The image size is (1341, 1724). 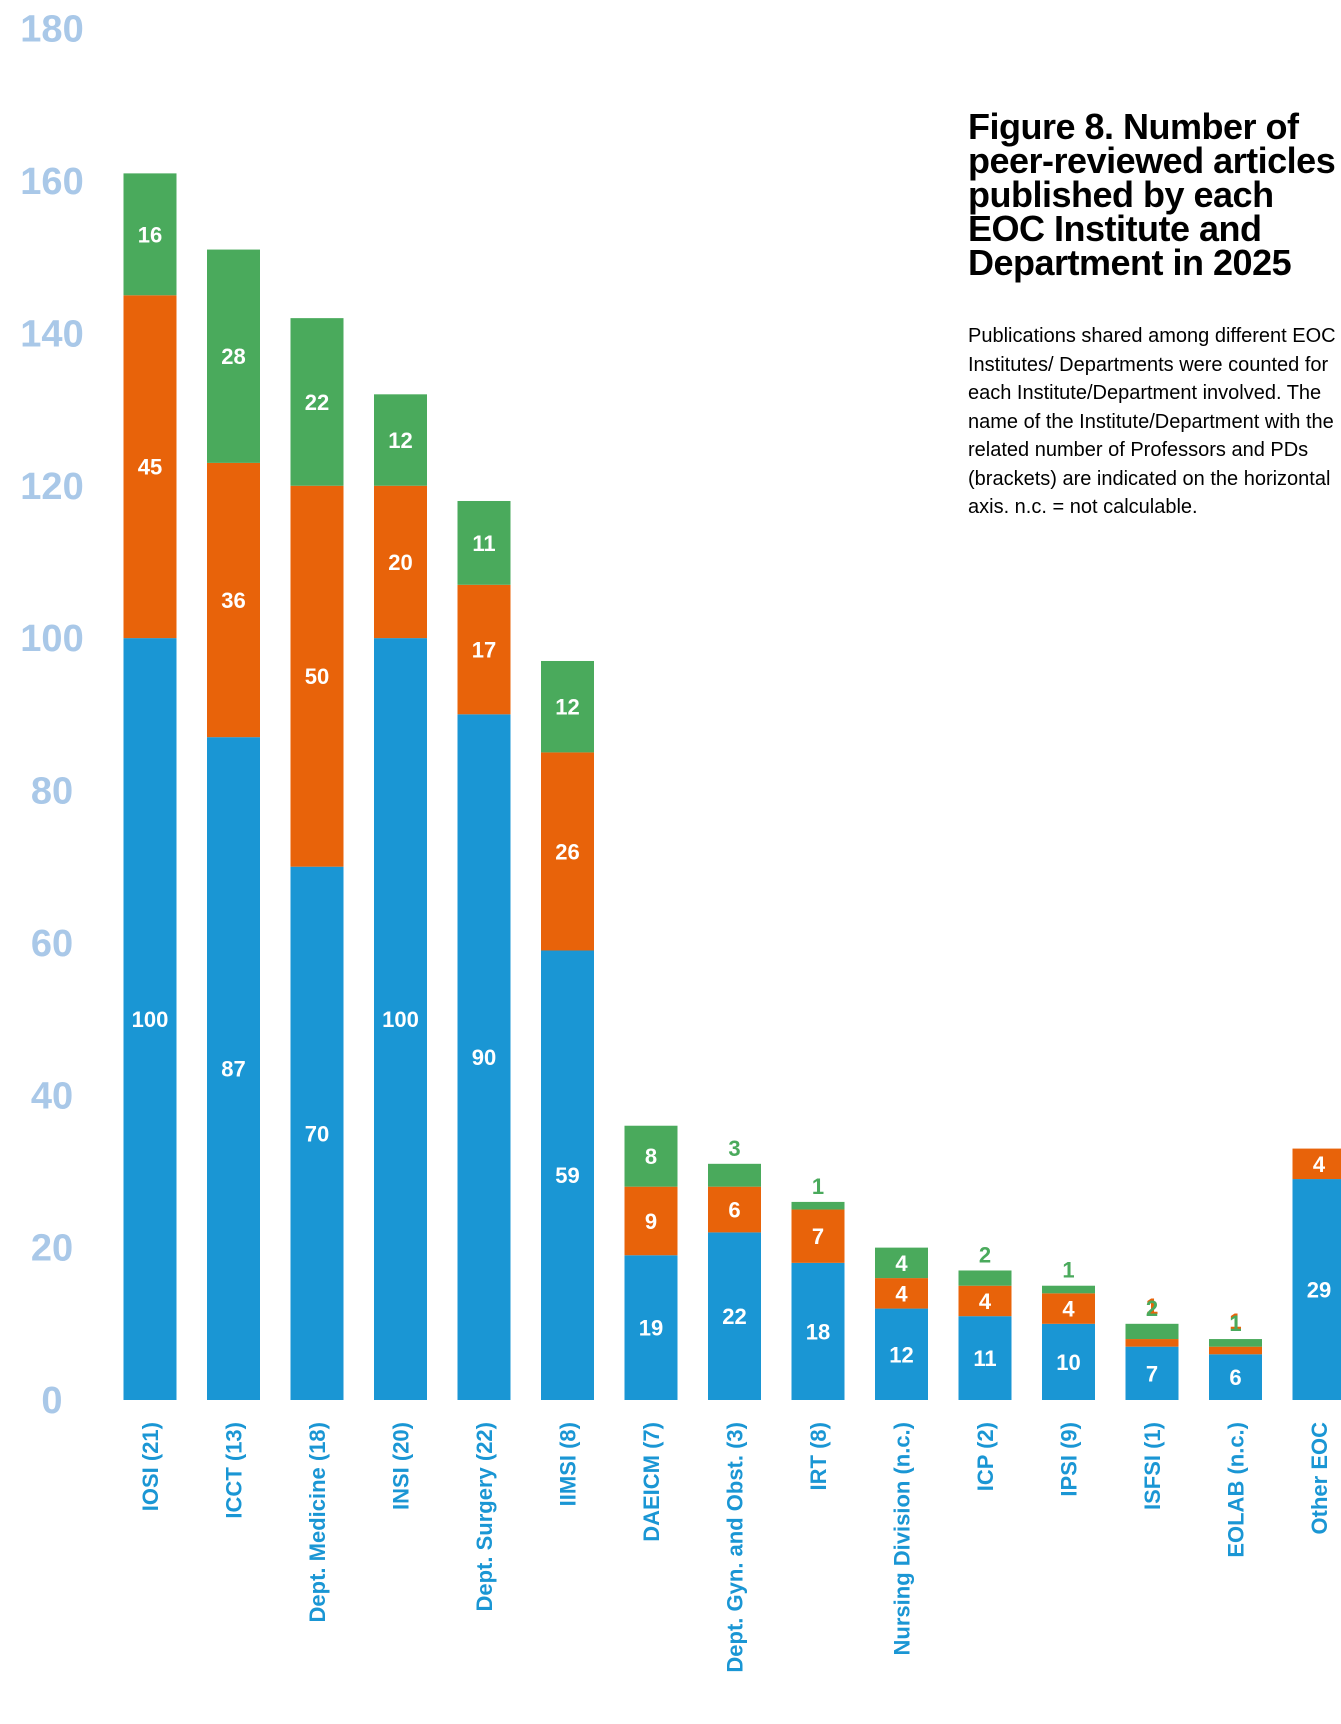 What do you see at coordinates (51, 1401) in the screenshot?
I see `y-tick-label: 0` at bounding box center [51, 1401].